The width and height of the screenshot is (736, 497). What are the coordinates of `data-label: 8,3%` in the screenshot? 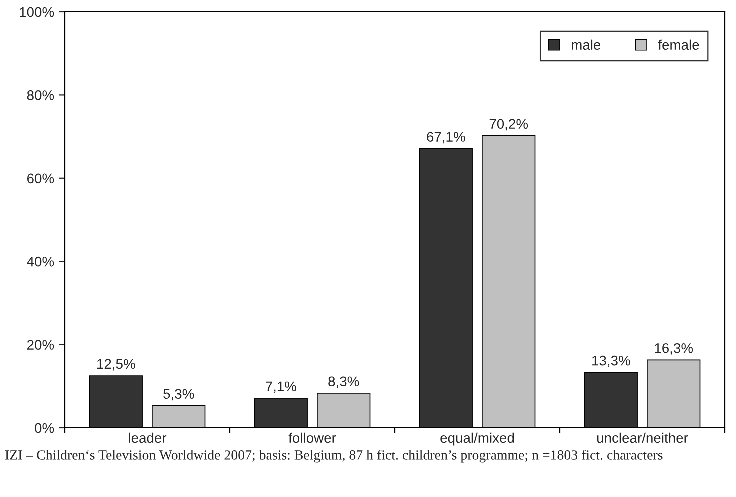 It's located at (344, 382).